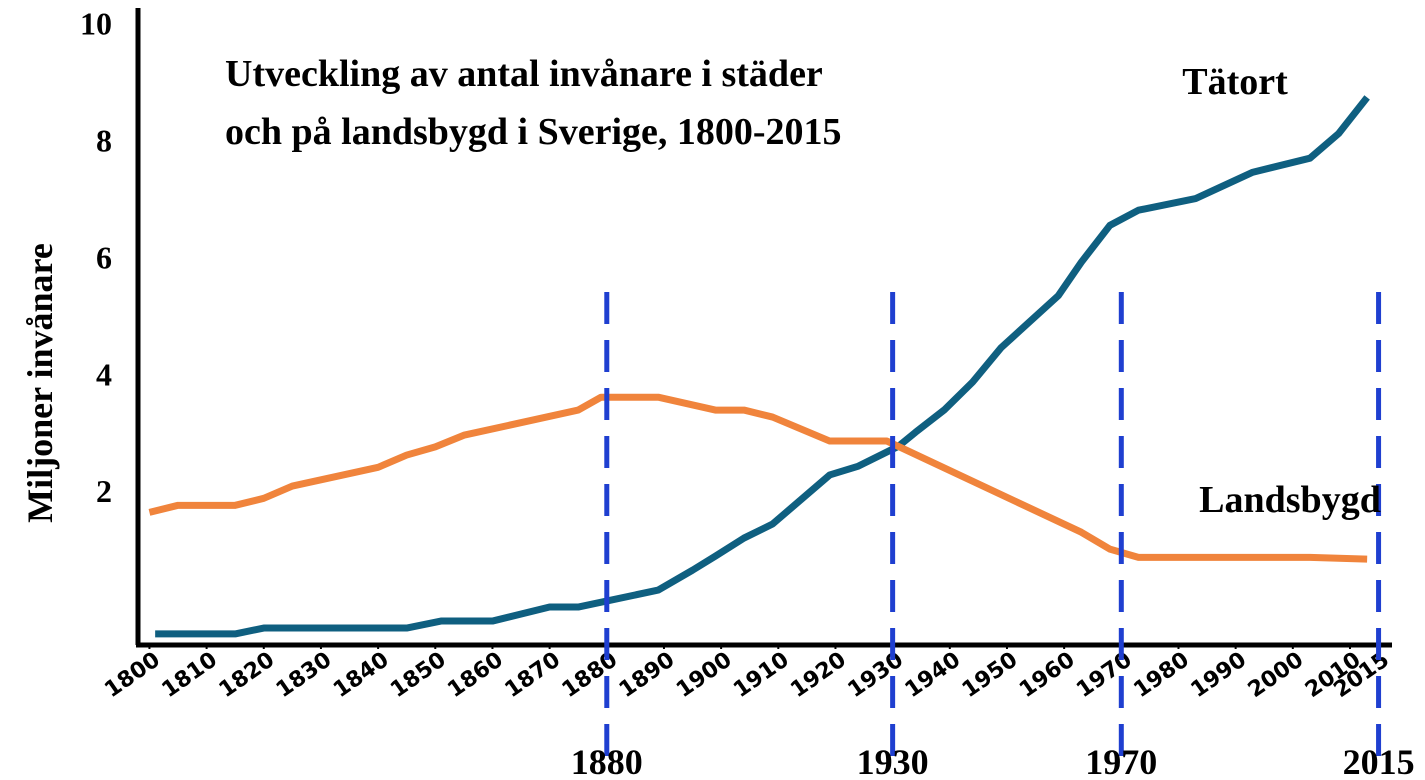 The image size is (1425, 780). Describe the element at coordinates (876, 675) in the screenshot. I see `x-tick-label: 1930` at that location.